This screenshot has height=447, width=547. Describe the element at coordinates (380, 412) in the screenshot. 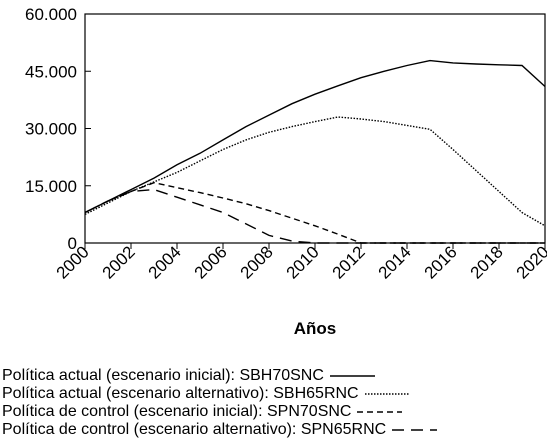

I see `legend-swatch-short-dashed` at that location.